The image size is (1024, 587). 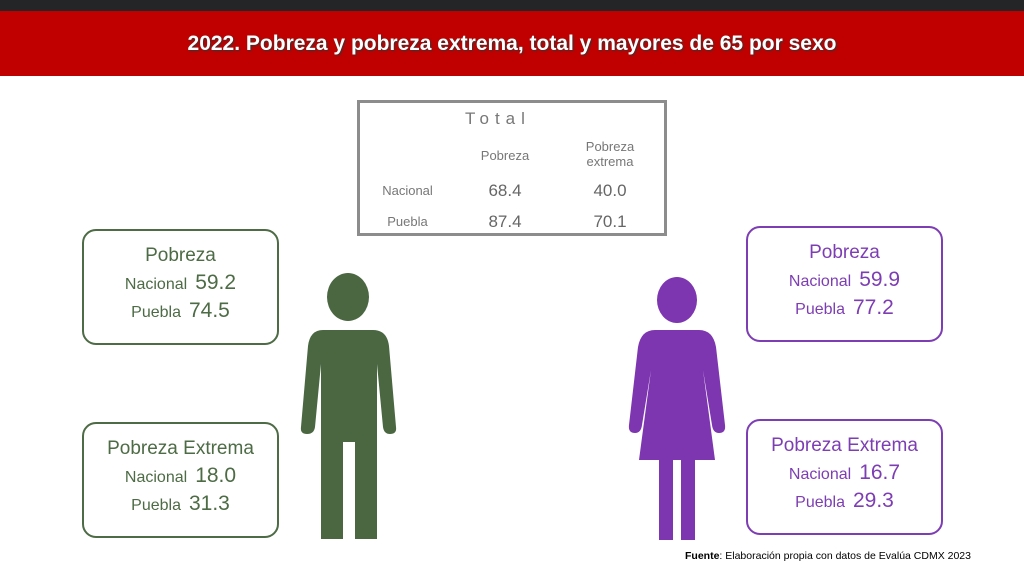 I want to click on women-pobreza-box: Pobreza Nacional 59.9 Puebla 77.2, so click(x=844, y=284).